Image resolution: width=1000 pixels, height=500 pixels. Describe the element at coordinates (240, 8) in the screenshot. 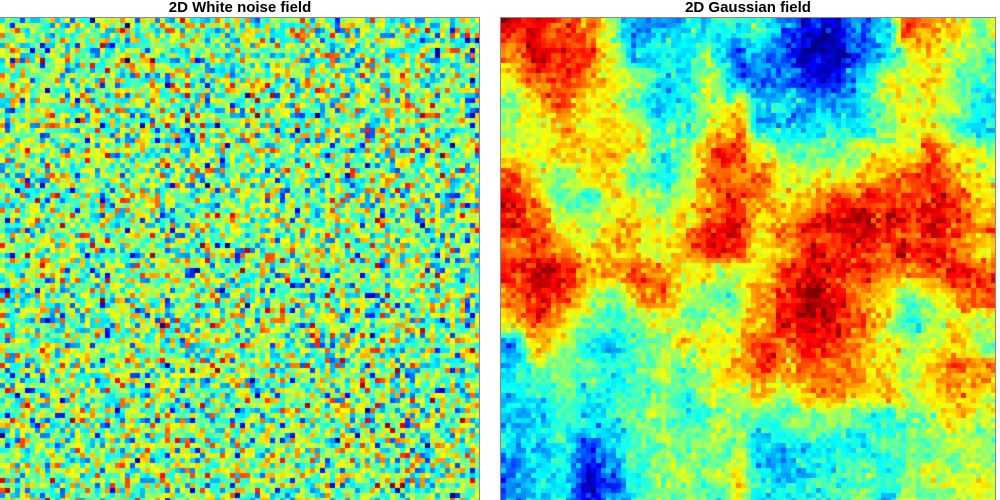

I see `white-noise-title: 2D White noise field` at that location.